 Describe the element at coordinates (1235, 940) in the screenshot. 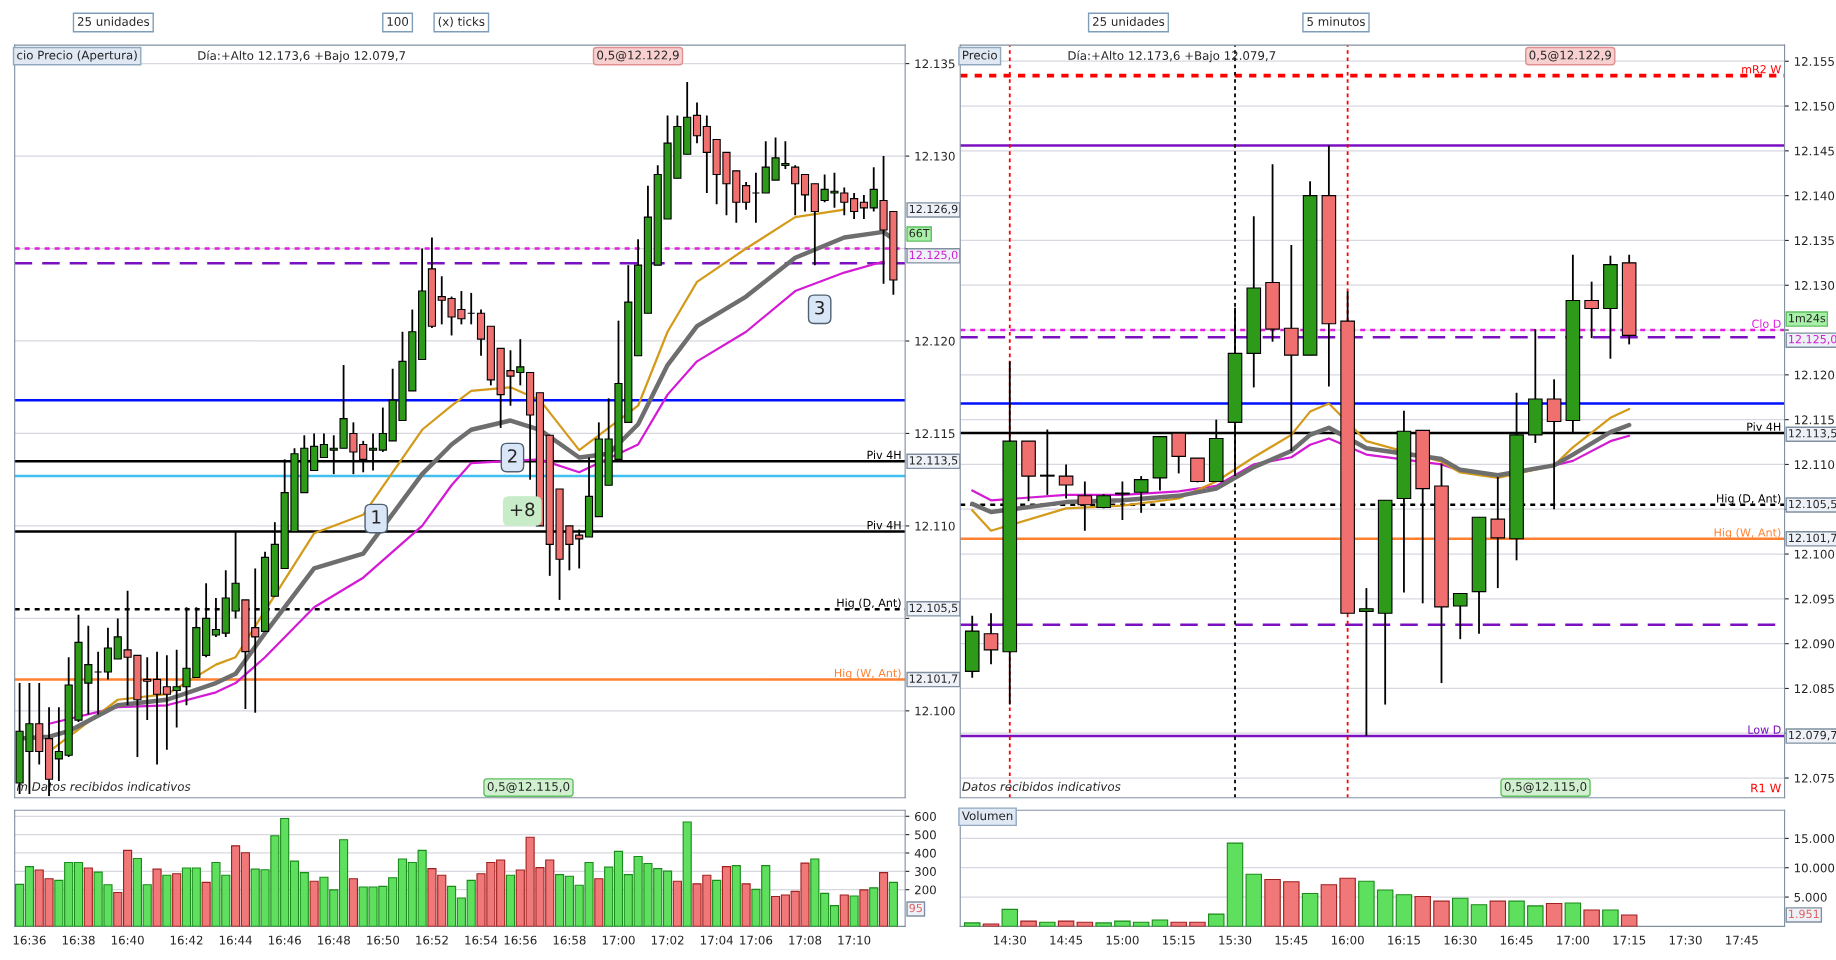

I see `x-tick-label: 15:30` at that location.